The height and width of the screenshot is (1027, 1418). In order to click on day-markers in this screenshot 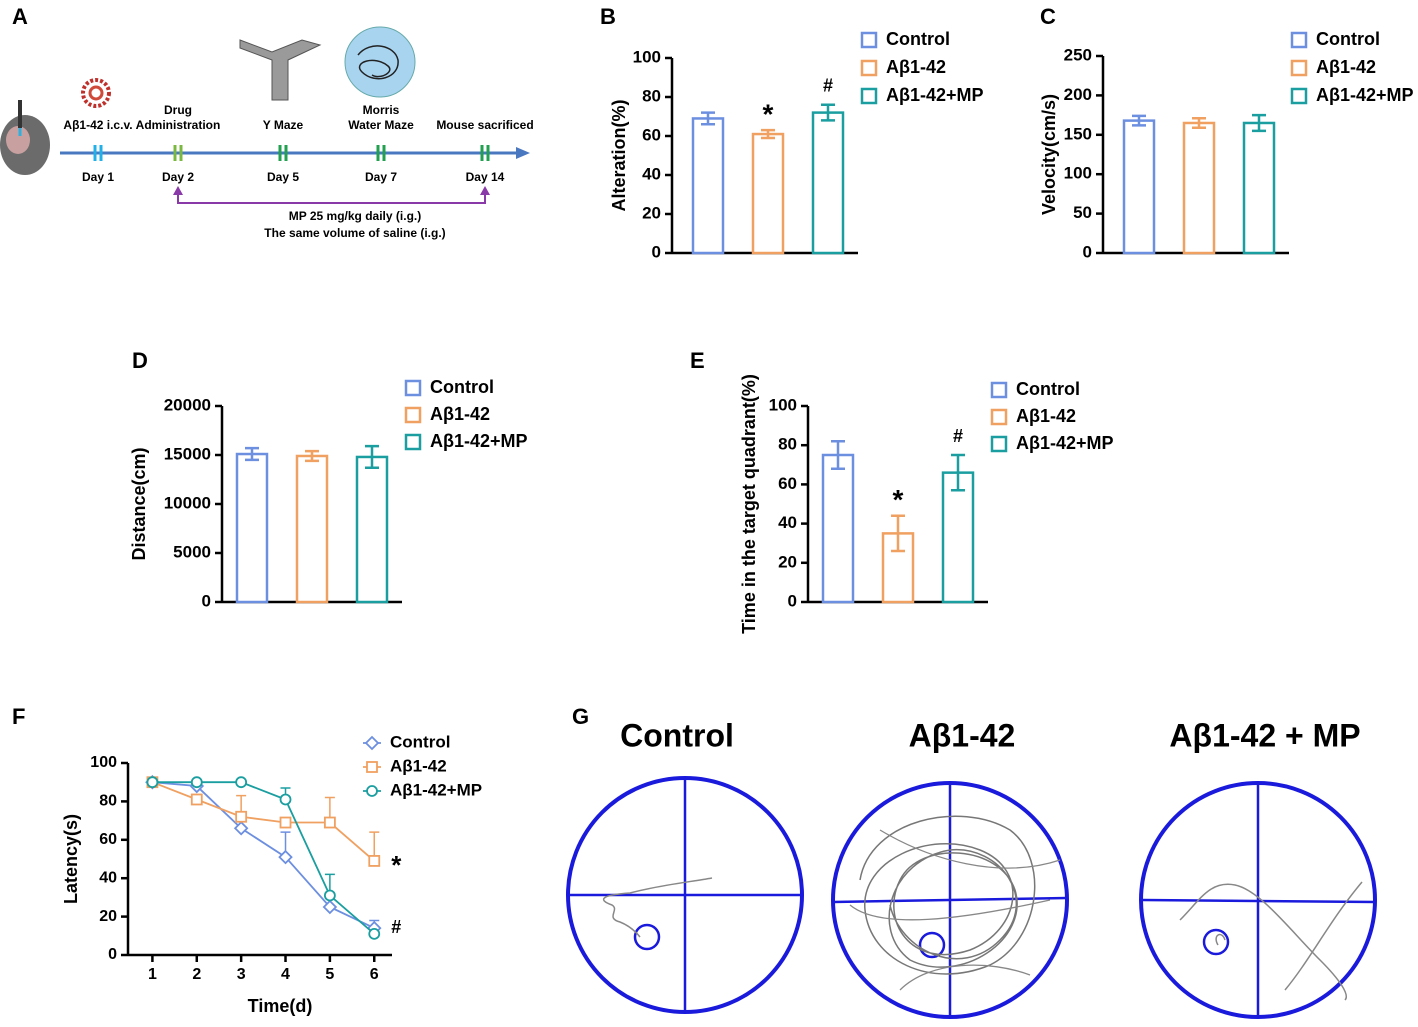, I will do `click(291, 153)`.